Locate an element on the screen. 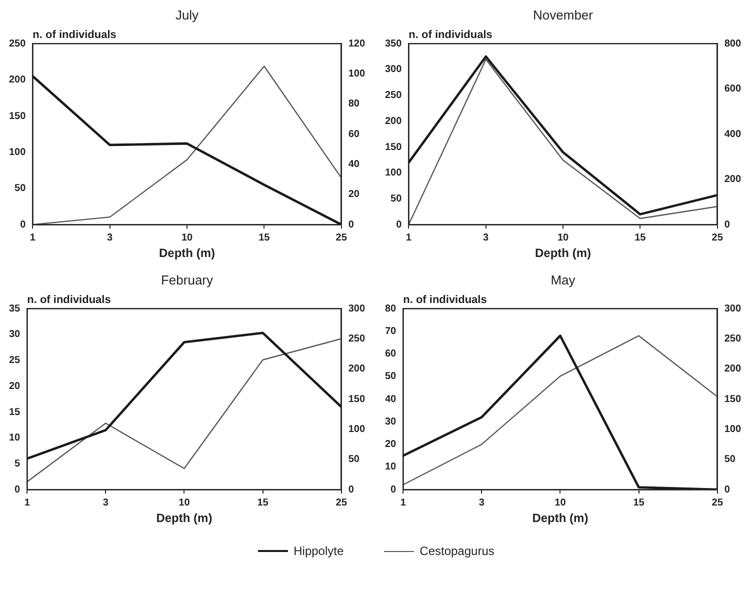 The image size is (752, 601). y-tick-label: 300 is located at coordinates (393, 70).